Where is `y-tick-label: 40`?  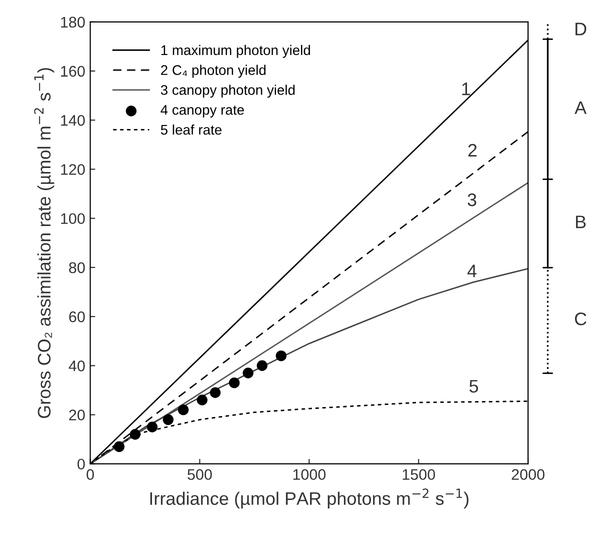
y-tick-label: 40 is located at coordinates (76, 366).